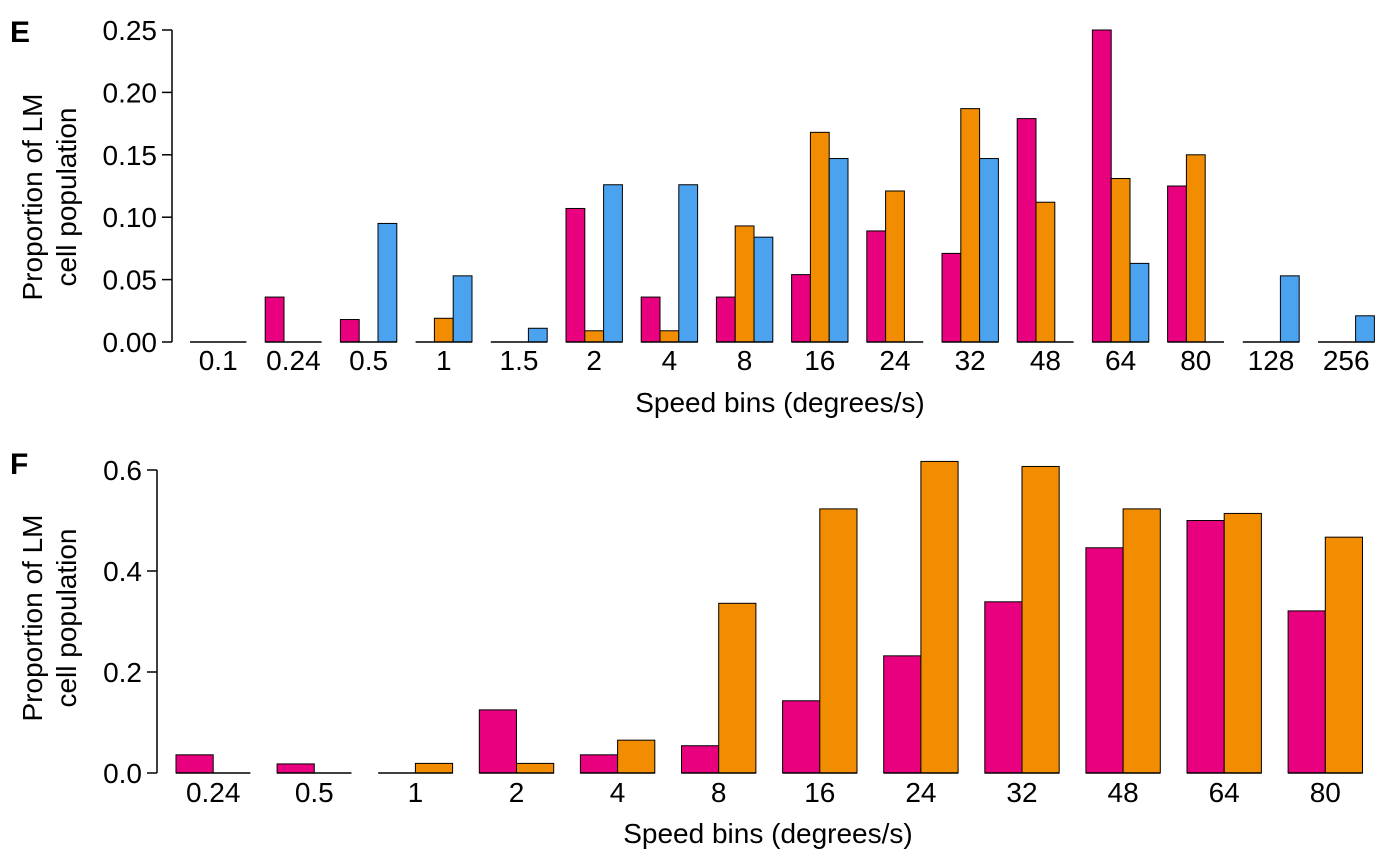  What do you see at coordinates (138, 186) in the screenshot?
I see `panel-e-axes: 0.00 0.05 0.10 0.15 0.20 0.25` at bounding box center [138, 186].